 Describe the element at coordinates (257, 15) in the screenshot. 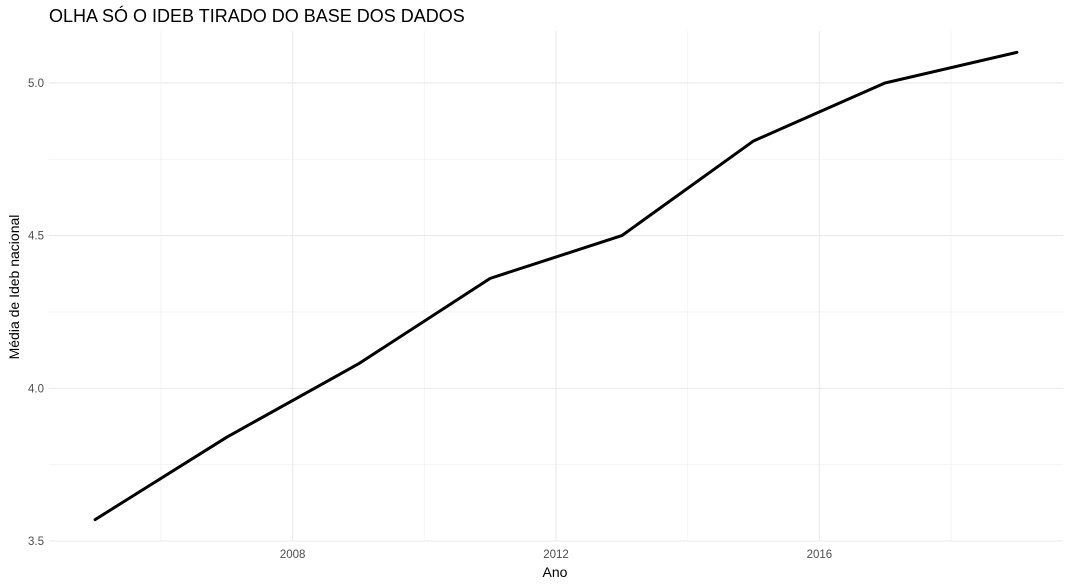

I see `chart-title: OLHA SÓ O IDEB TIRADO DO BASE DOS DADOS` at that location.